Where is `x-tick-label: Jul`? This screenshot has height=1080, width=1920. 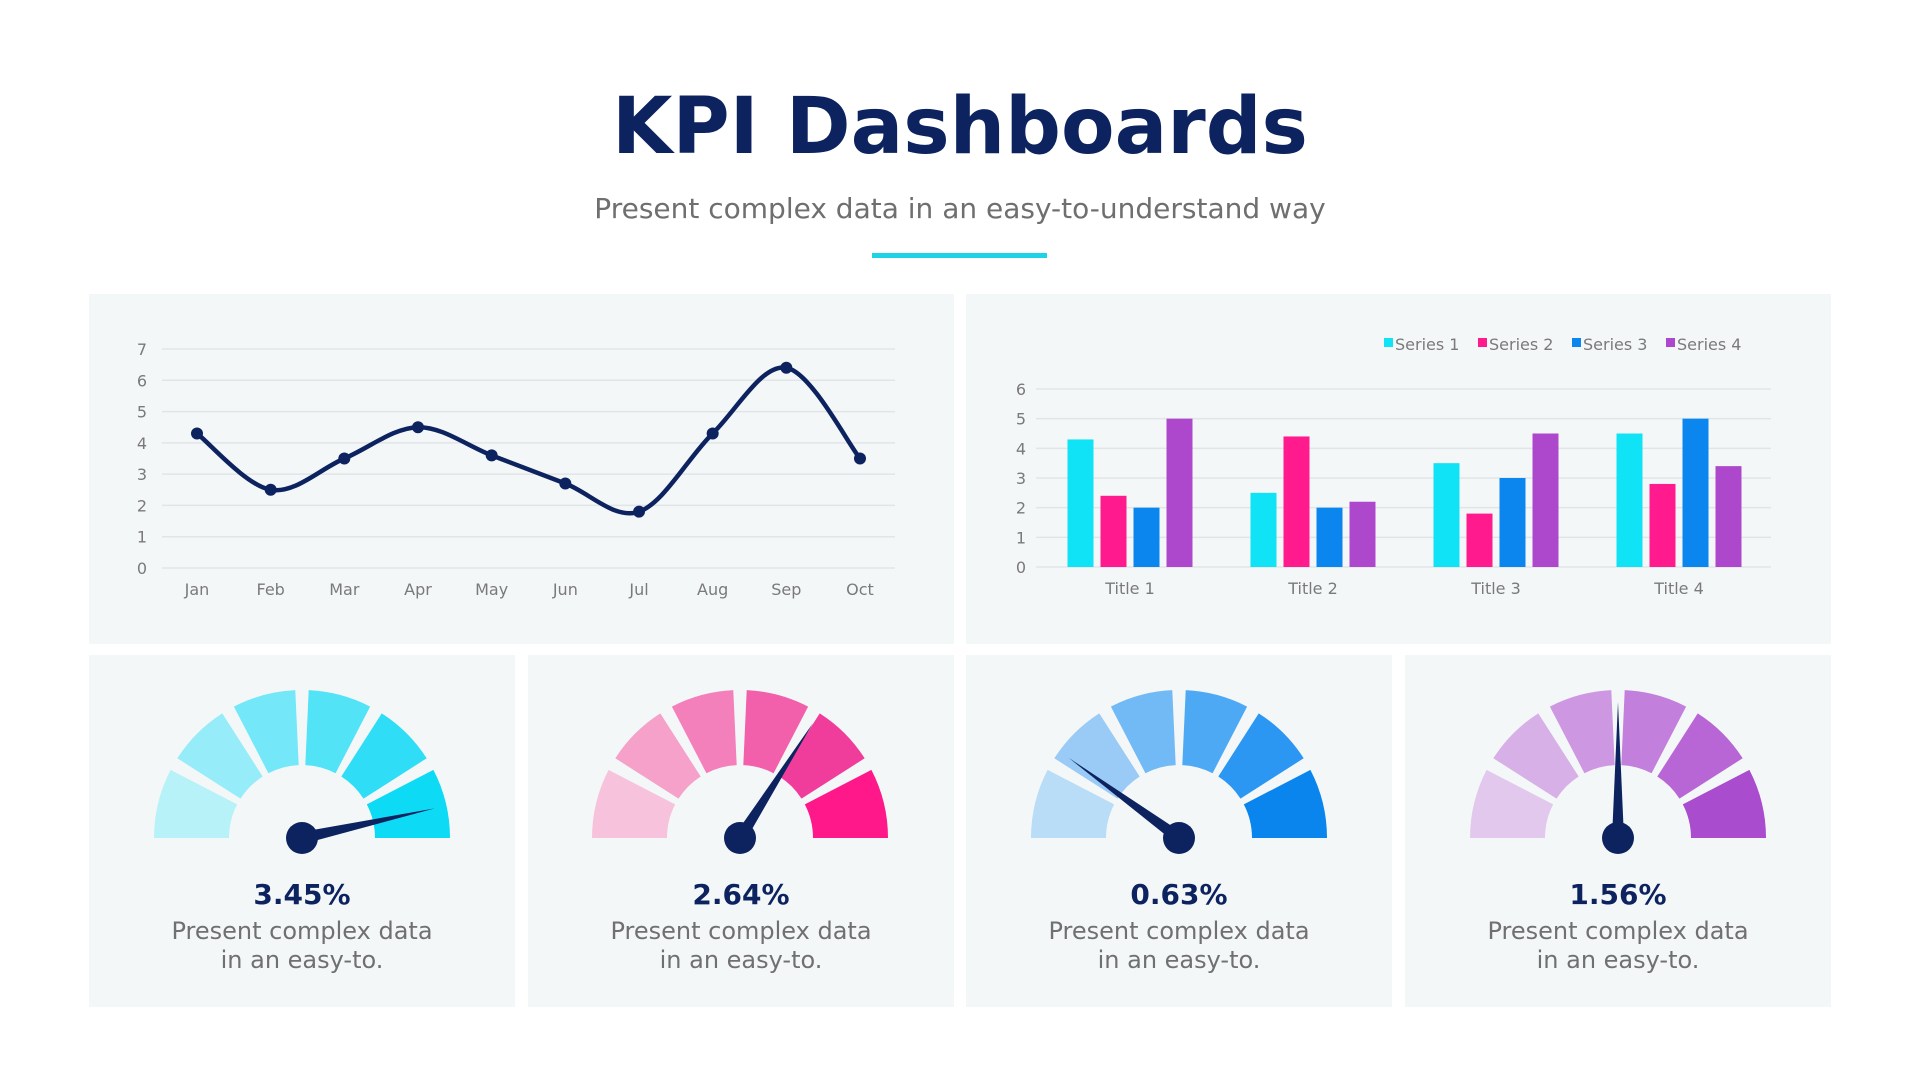
x-tick-label: Jul is located at coordinates (638, 589).